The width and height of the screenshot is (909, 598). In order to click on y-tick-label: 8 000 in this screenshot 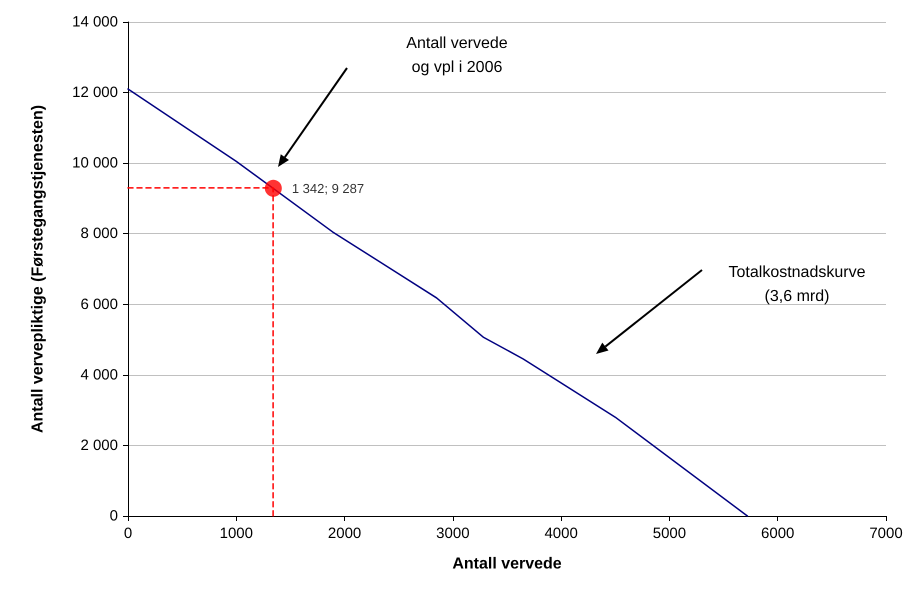, I will do `click(99, 233)`.